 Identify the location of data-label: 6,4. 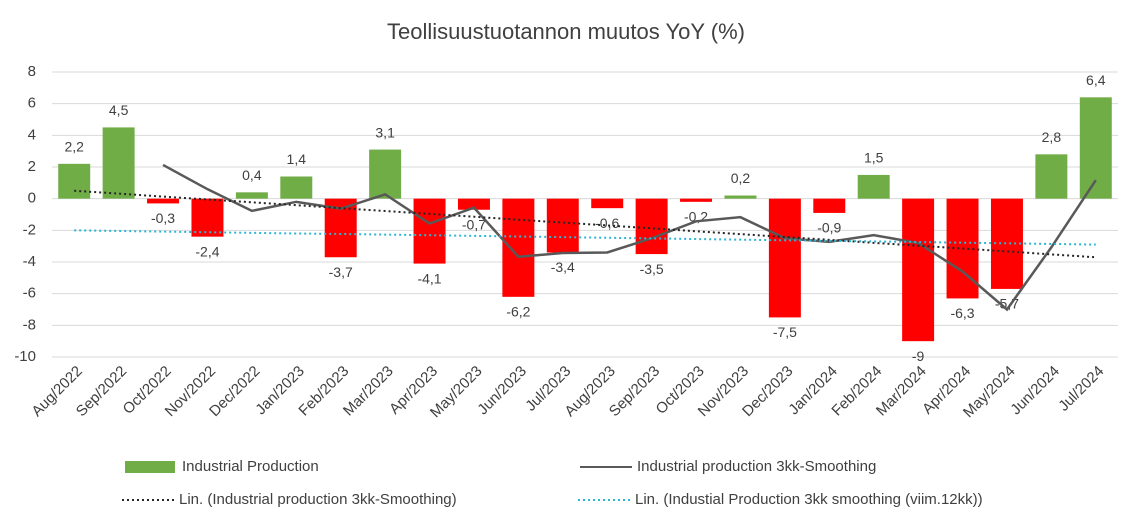
(1096, 80).